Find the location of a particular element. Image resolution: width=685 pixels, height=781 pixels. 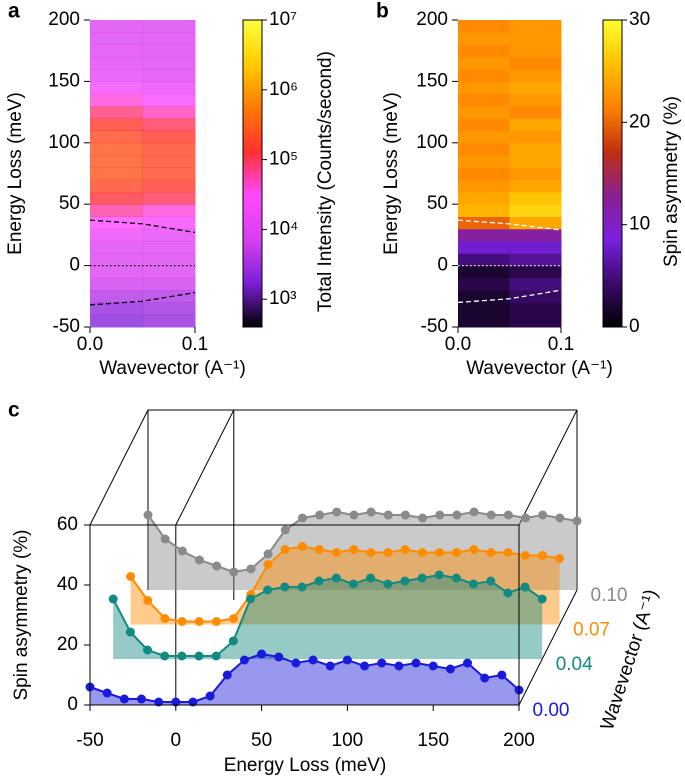

colorbar-tick-label: 0 is located at coordinates (634, 326).